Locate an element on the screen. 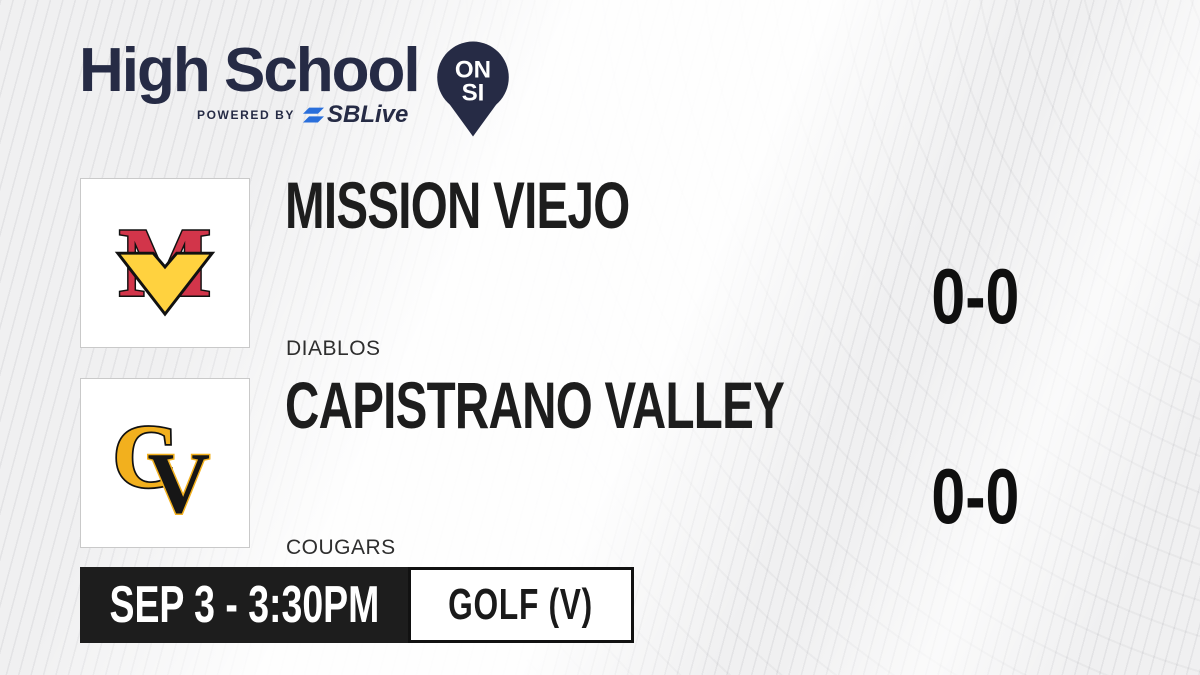 Image resolution: width=1200 pixels, height=675 pixels. pin-text-si: SI is located at coordinates (473, 93).